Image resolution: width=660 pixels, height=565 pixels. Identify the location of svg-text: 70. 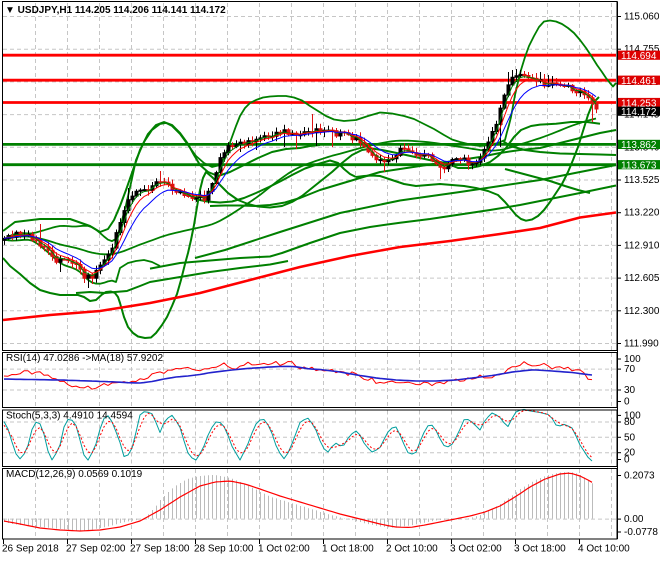
(630, 369).